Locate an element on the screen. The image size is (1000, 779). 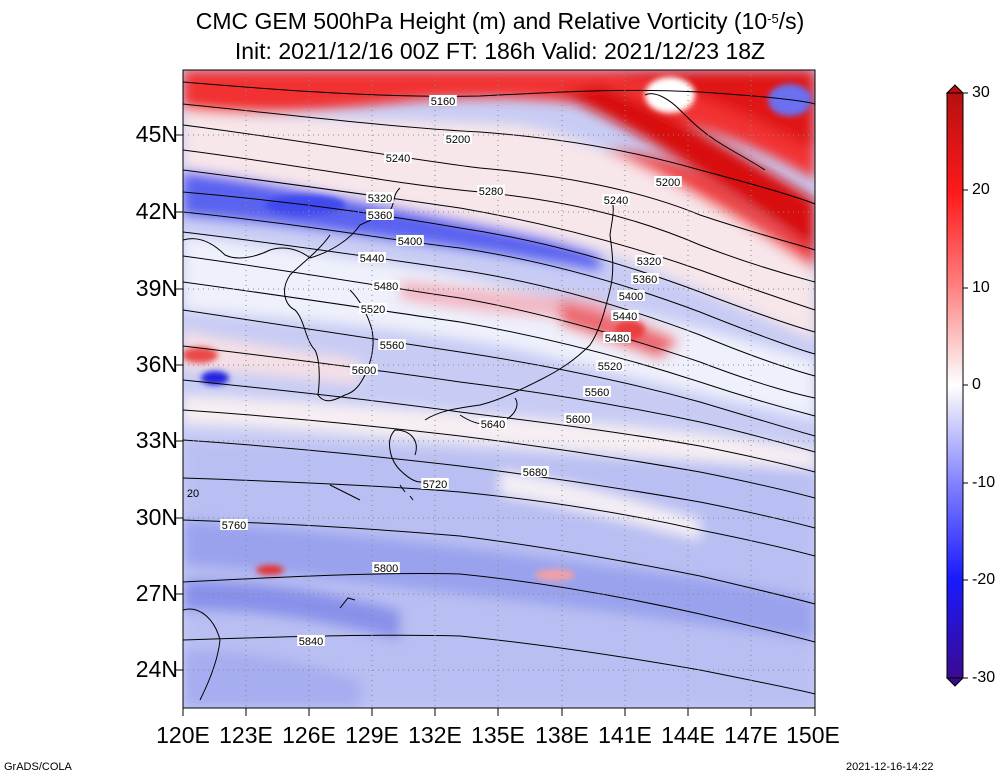
lat-label-27n: 27N is located at coordinates (156, 593).